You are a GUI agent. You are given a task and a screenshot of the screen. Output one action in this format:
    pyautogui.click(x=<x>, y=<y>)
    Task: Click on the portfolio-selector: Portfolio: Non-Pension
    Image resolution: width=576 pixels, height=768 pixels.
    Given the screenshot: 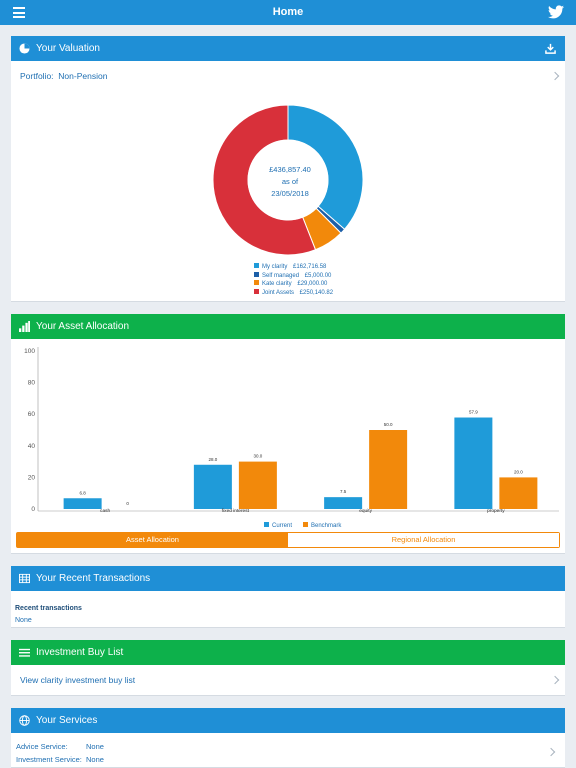 What is the action you would take?
    pyautogui.click(x=290, y=78)
    